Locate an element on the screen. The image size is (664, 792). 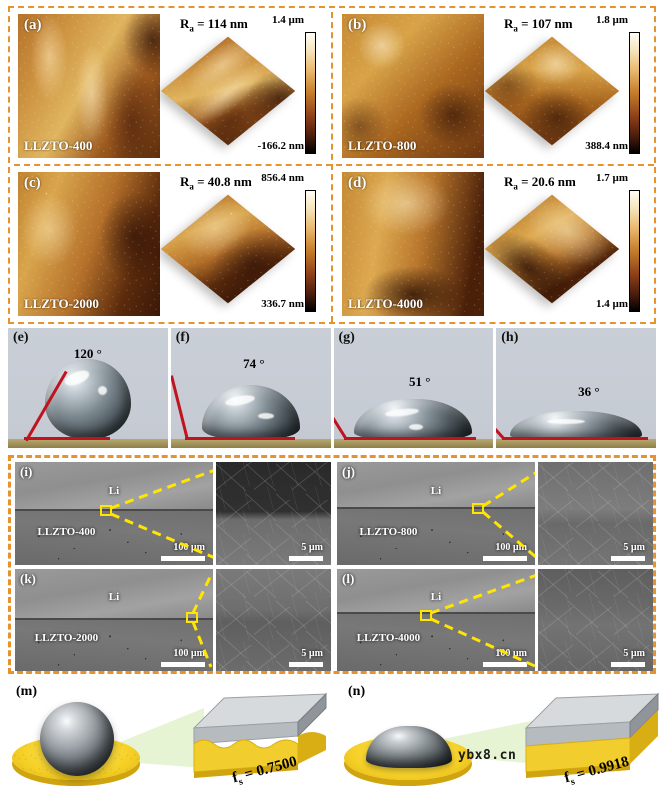
afm-colorbar-b is located at coordinates (634, 93).